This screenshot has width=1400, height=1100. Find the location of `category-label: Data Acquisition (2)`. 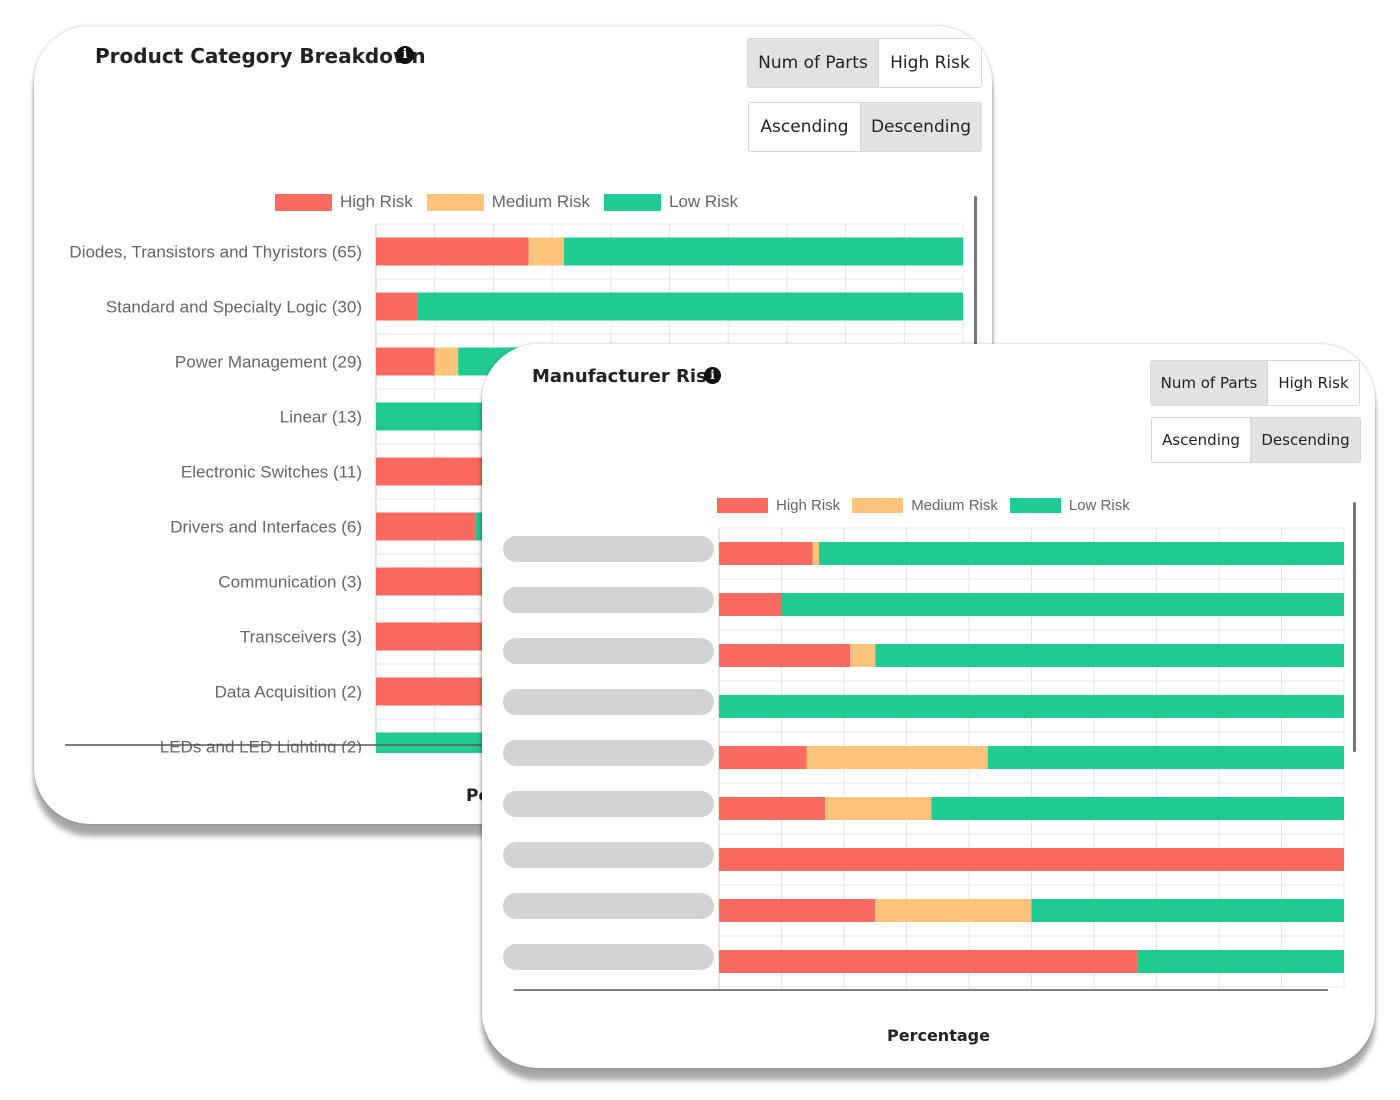

category-label: Data Acquisition (2) is located at coordinates (288, 692).